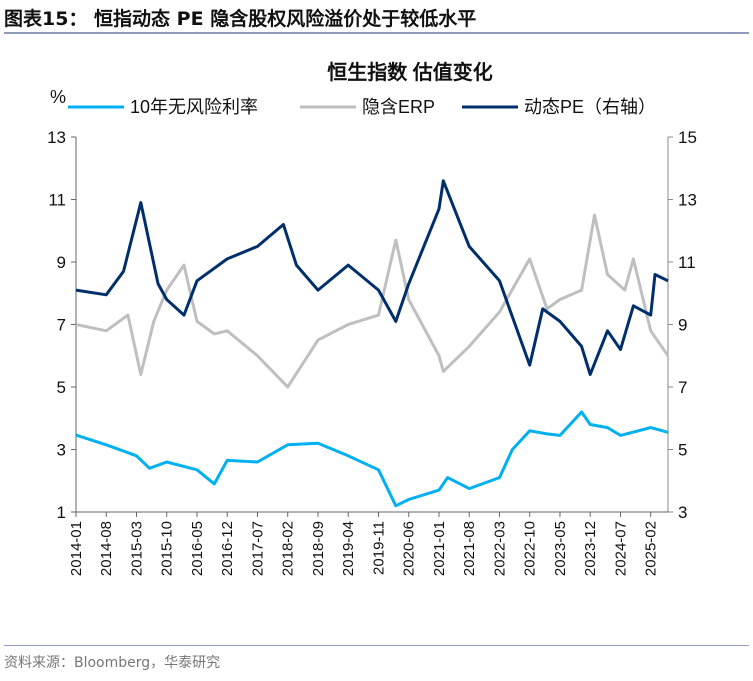 This screenshot has width=753, height=681. What do you see at coordinates (409, 548) in the screenshot?
I see `x-tick-label: 2020-06` at bounding box center [409, 548].